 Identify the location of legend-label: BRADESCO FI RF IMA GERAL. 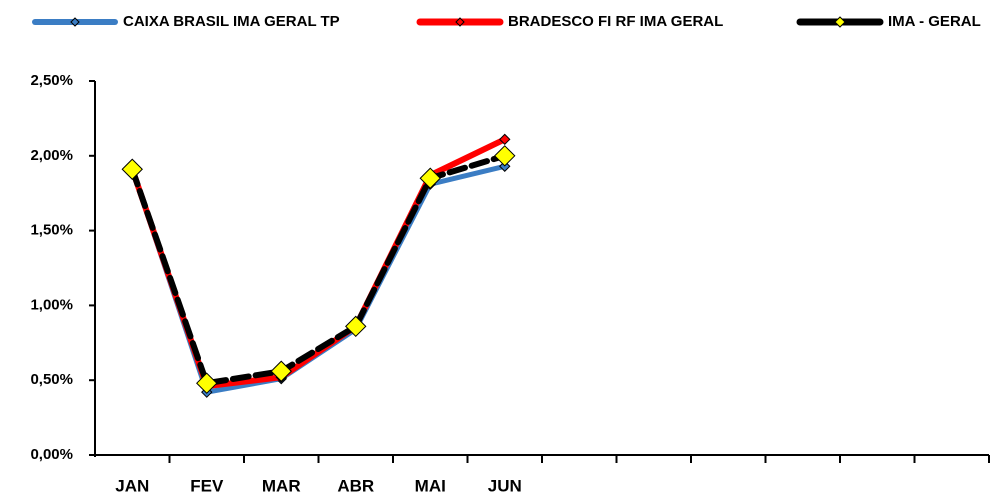
(615, 21).